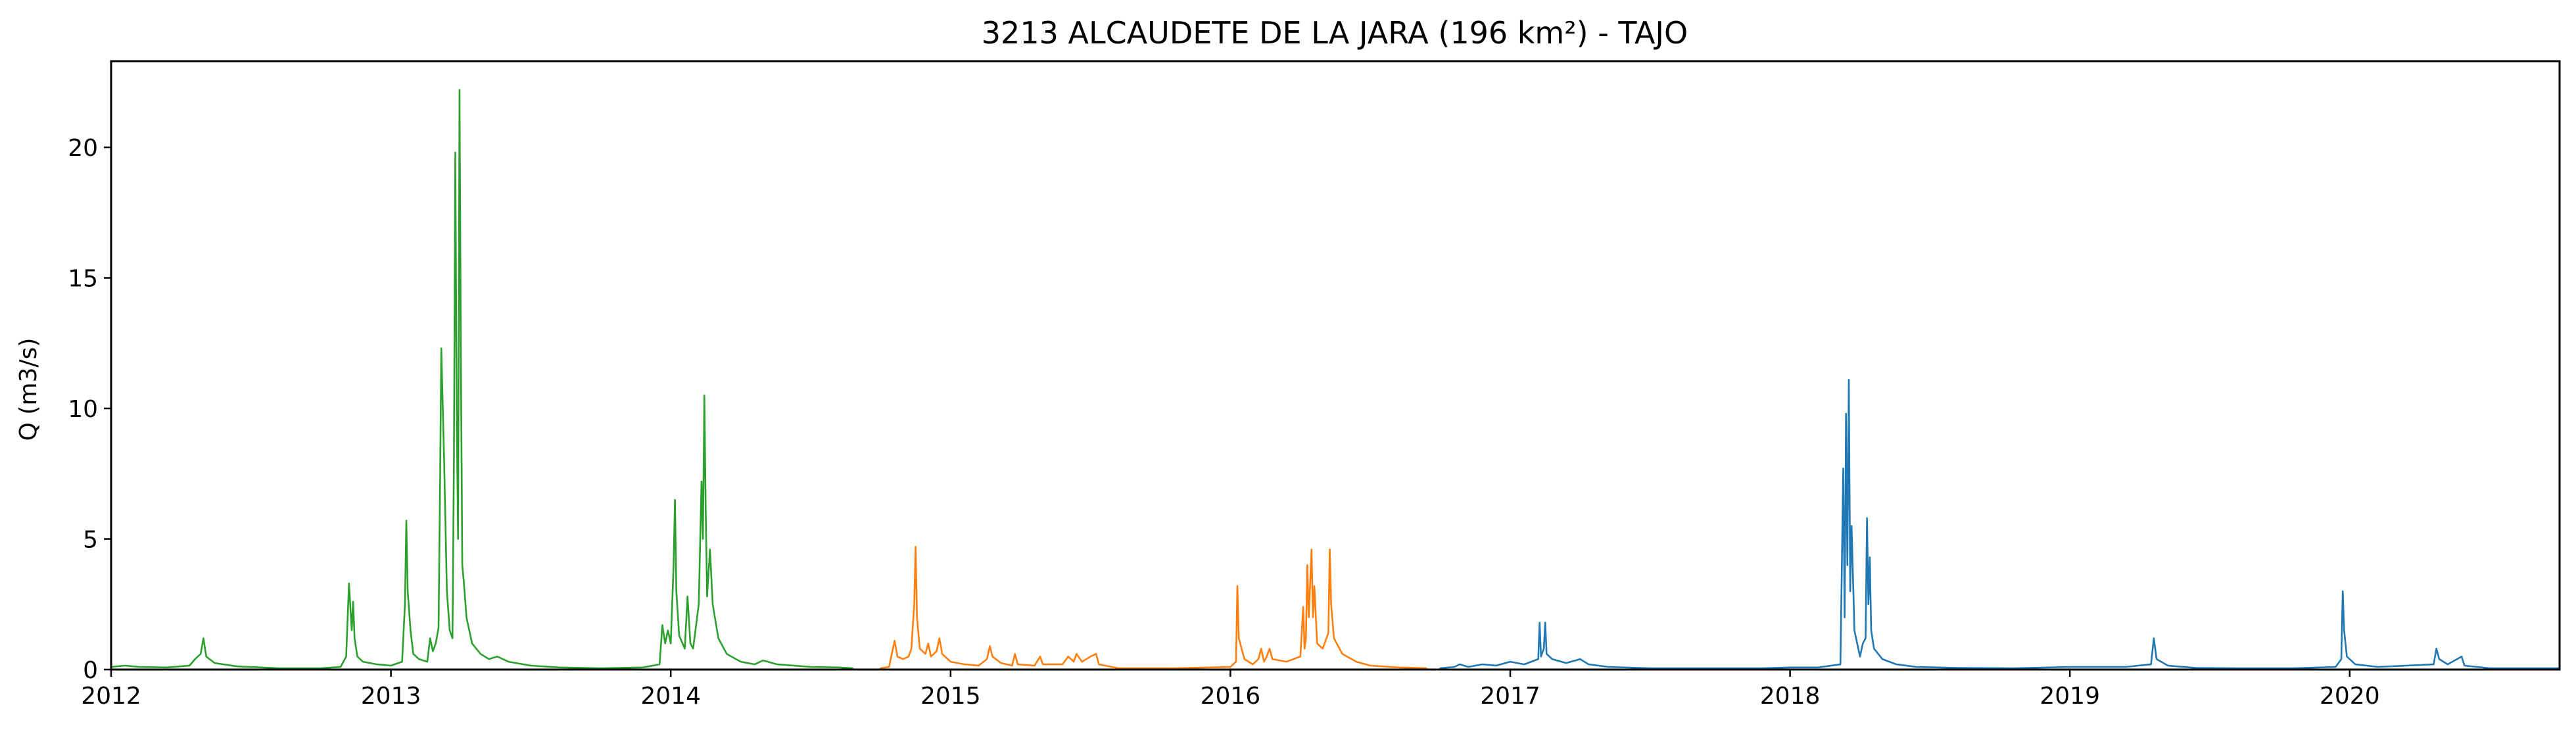 The height and width of the screenshot is (734, 2576). What do you see at coordinates (1510, 697) in the screenshot?
I see `x-tick-label: 2017` at bounding box center [1510, 697].